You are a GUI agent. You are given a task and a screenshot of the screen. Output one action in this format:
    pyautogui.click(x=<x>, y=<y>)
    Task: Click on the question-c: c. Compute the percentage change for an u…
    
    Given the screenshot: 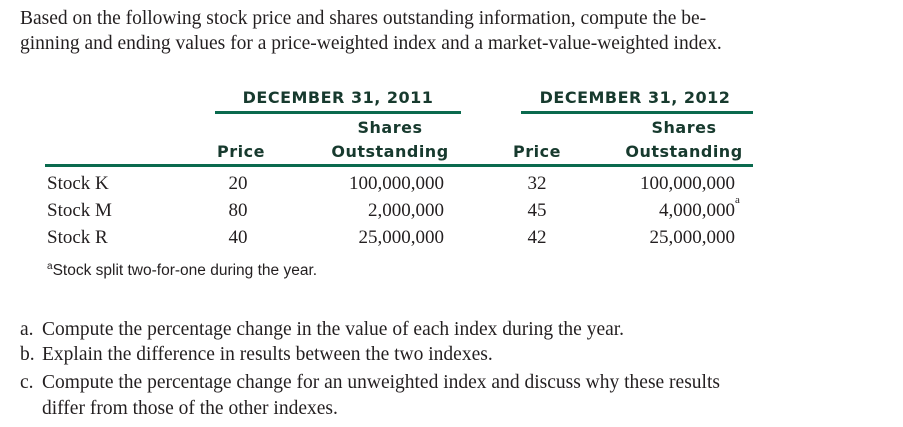 What is the action you would take?
    pyautogui.click(x=370, y=382)
    